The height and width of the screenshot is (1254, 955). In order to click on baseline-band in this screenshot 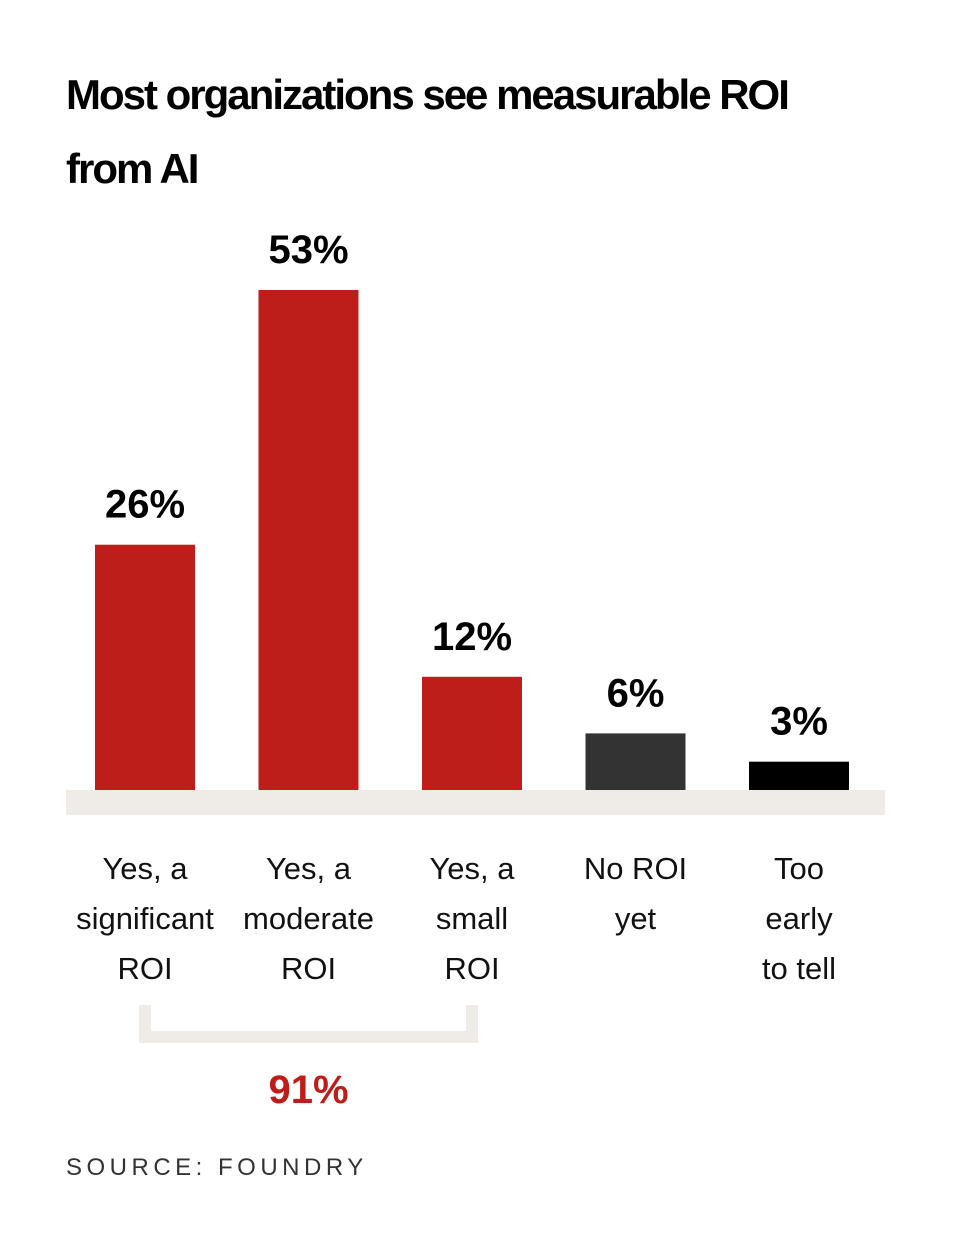, I will do `click(475, 802)`.